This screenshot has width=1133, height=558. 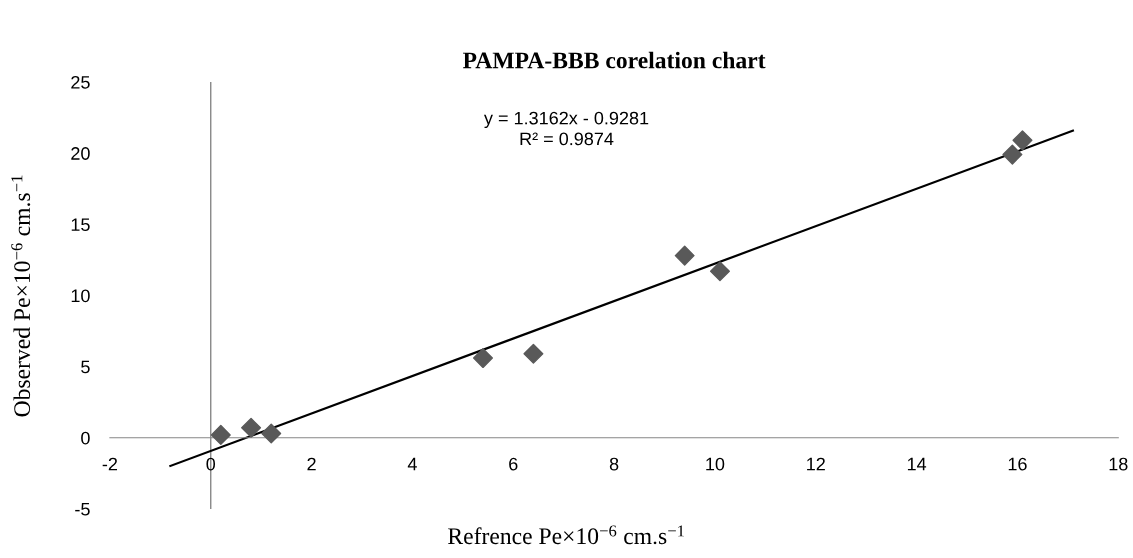 I want to click on chart-title: PAMPA-BBB corelation chart, so click(x=614, y=60).